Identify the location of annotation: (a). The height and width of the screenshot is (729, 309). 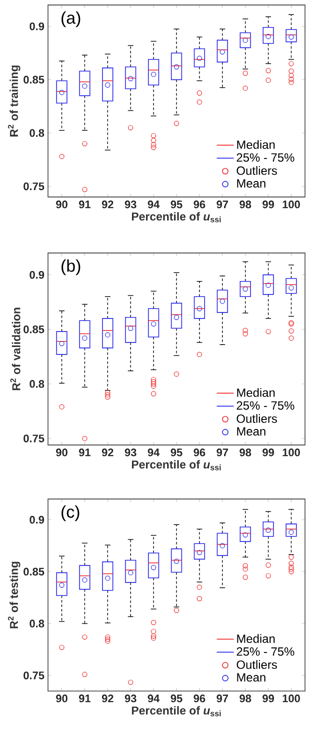
(71, 19).